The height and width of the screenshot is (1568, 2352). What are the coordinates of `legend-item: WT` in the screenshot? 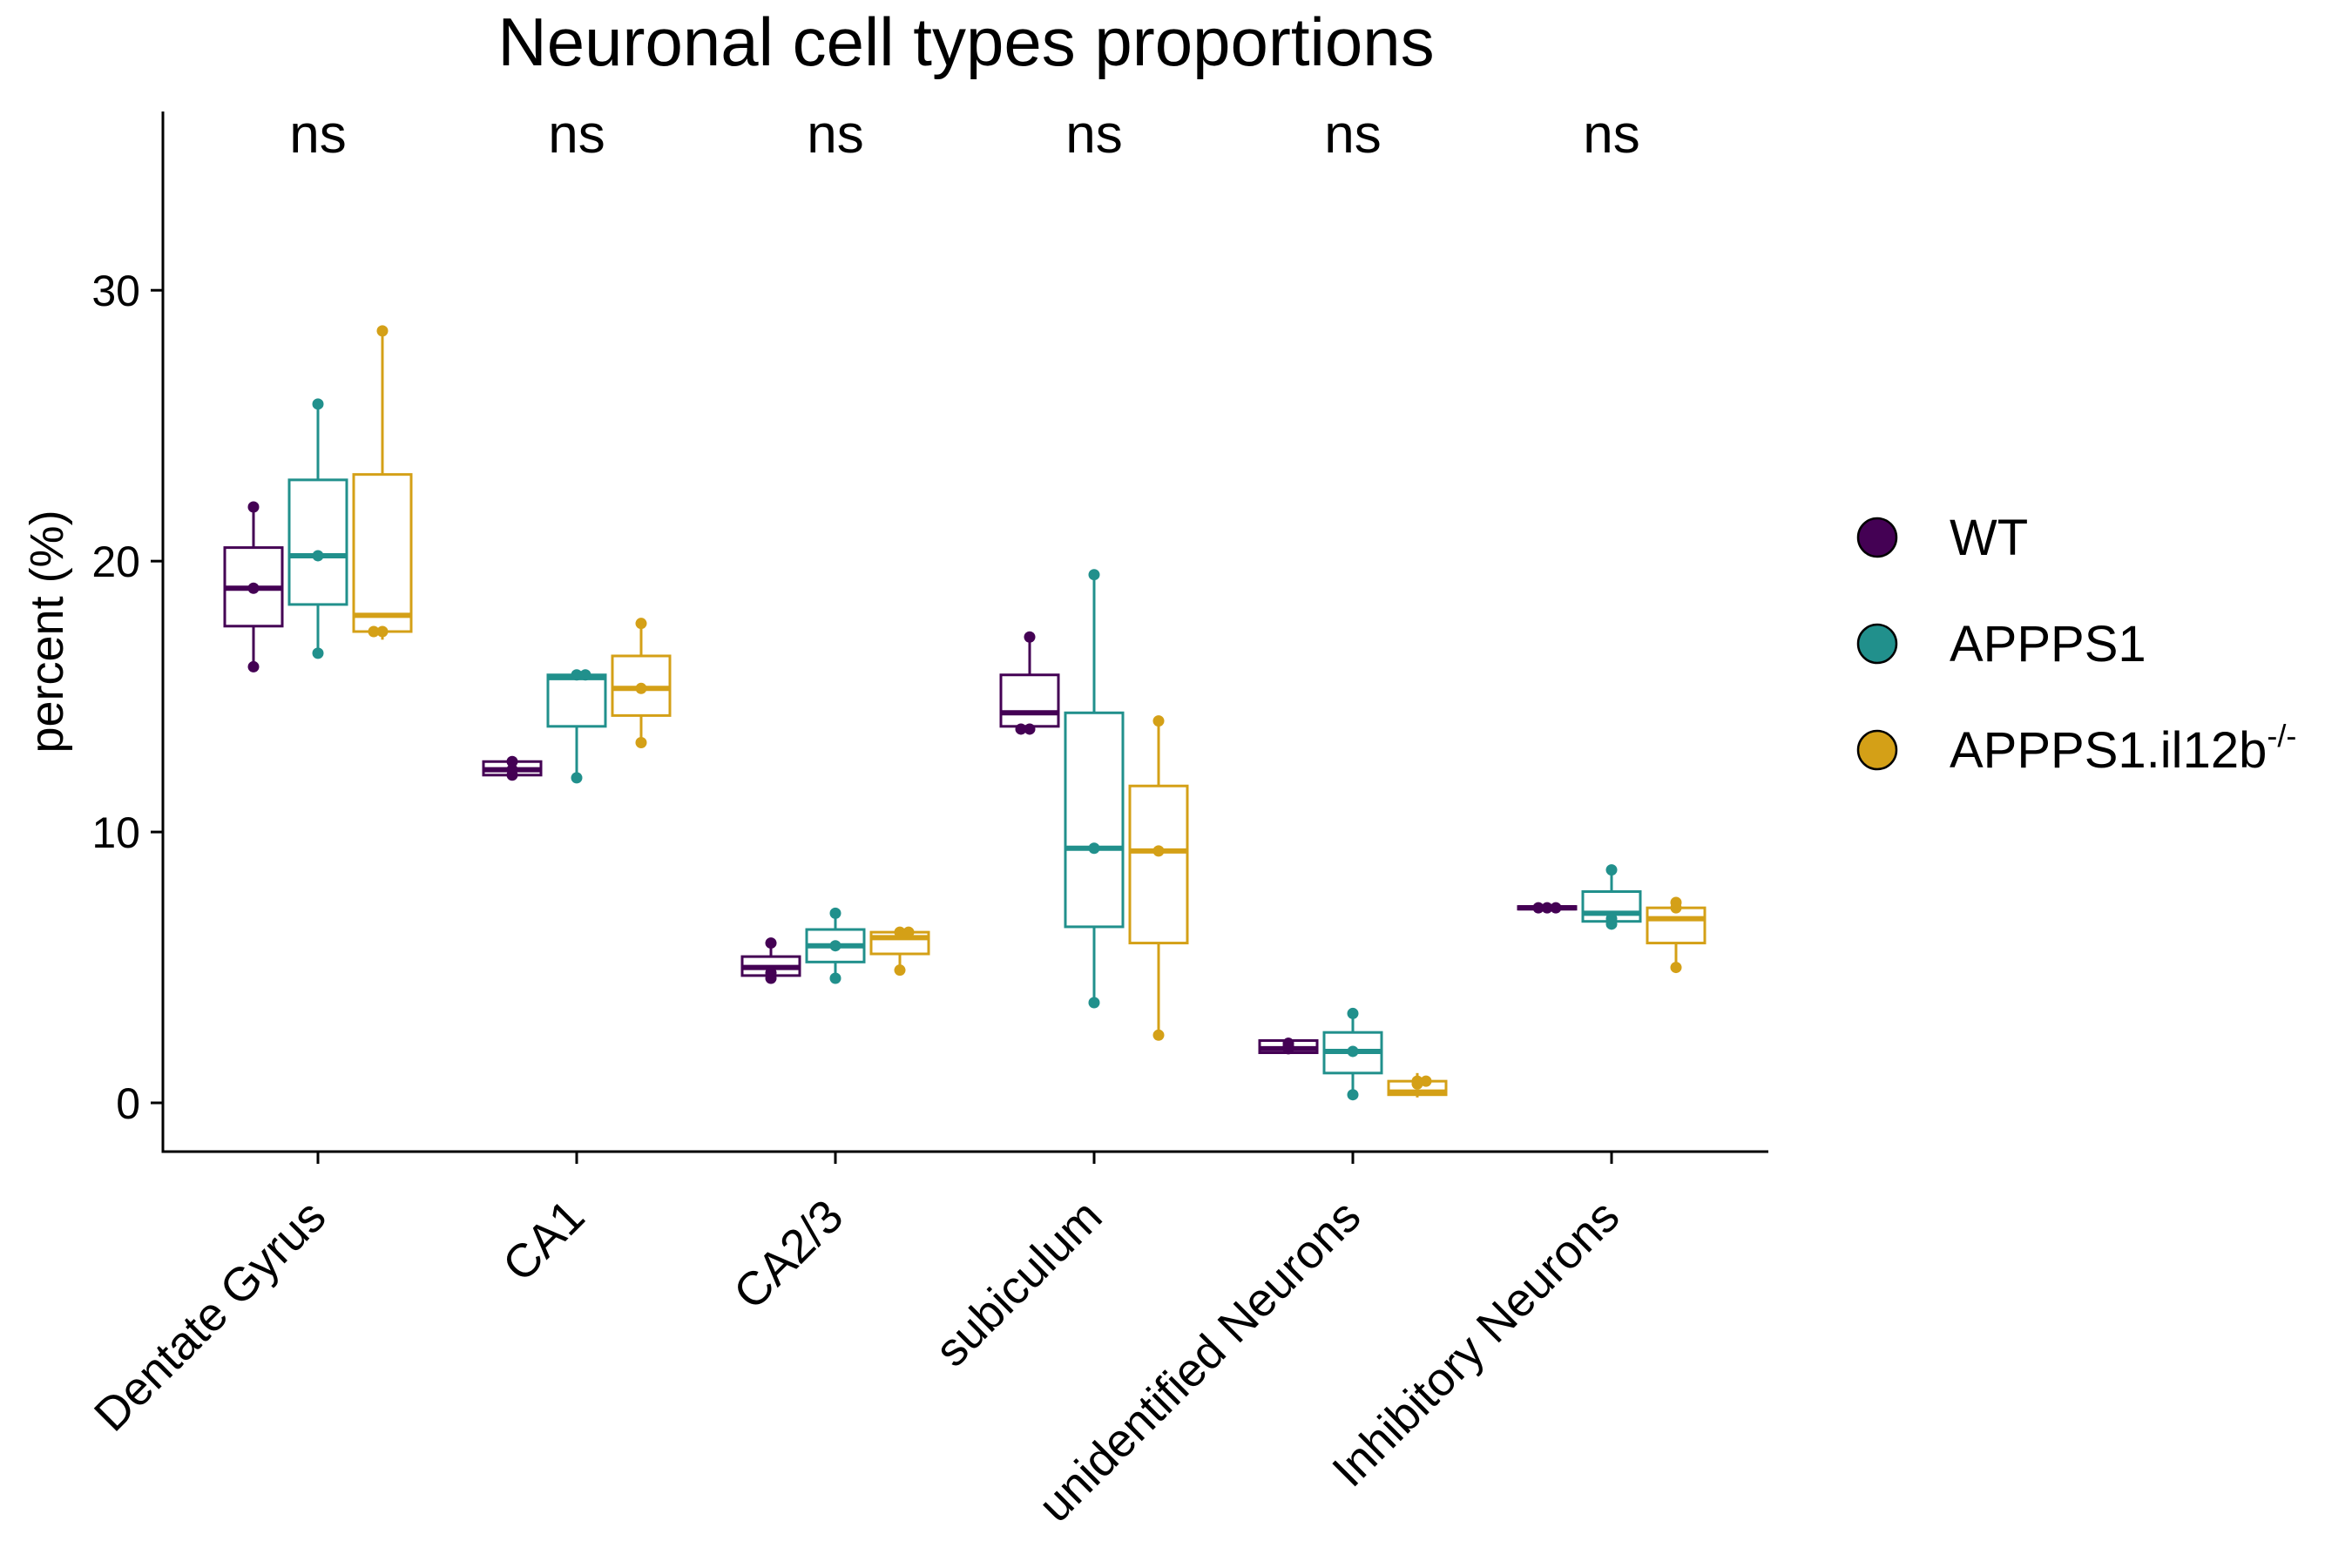 It's located at (1942, 538).